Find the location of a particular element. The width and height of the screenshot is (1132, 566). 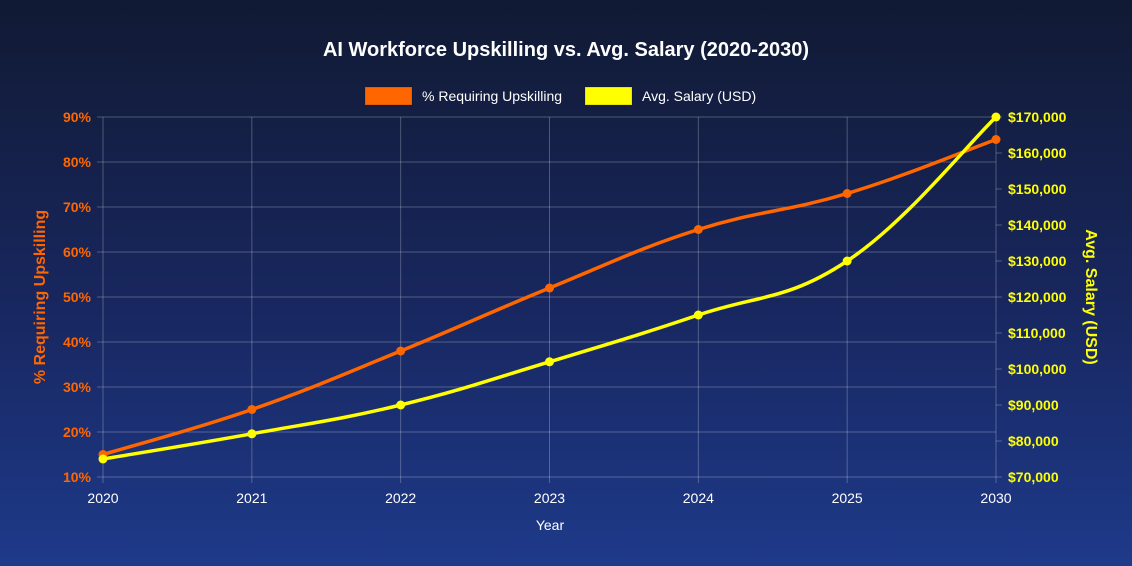

legend-label: % Requiring Upskilling is located at coordinates (492, 96).